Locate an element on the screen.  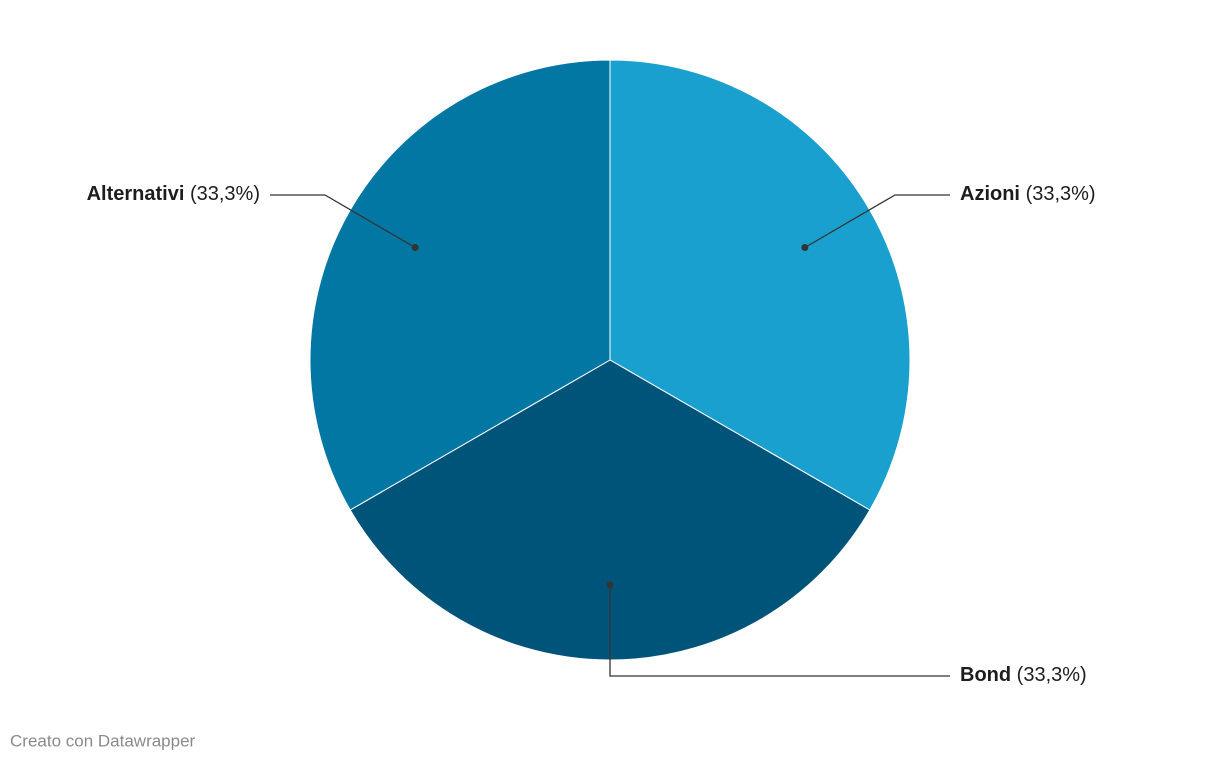
slice-label: Azioni (33,3%) is located at coordinates (1028, 194).